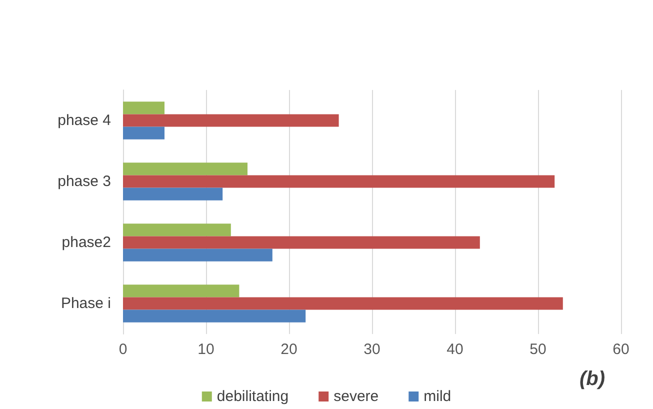 The height and width of the screenshot is (409, 653). What do you see at coordinates (84, 120) in the screenshot?
I see `y-tick-label: phase 4` at bounding box center [84, 120].